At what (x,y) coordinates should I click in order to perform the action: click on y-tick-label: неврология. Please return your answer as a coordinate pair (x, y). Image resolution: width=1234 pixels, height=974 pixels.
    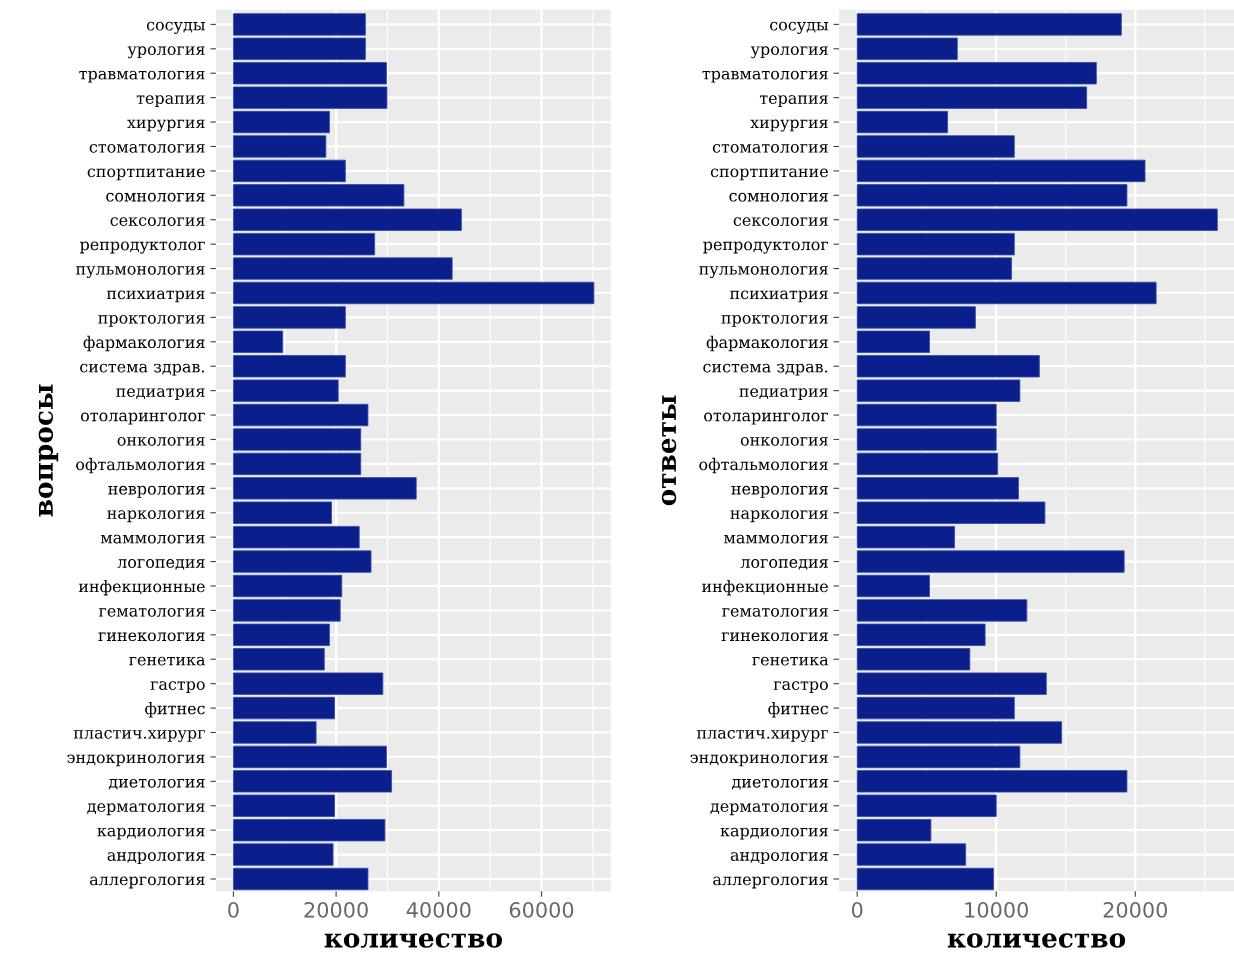
    Looking at the image, I should click on (779, 491).